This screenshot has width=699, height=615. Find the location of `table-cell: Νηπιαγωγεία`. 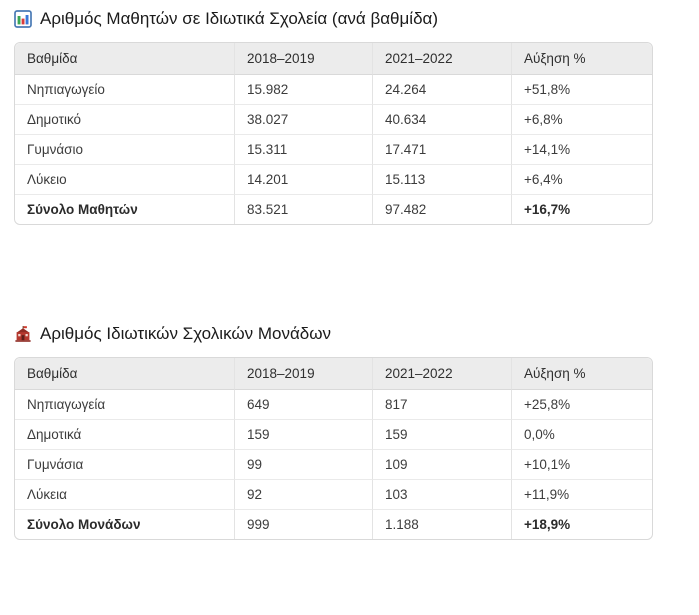

table-cell: Νηπιαγωγεία is located at coordinates (124, 404).